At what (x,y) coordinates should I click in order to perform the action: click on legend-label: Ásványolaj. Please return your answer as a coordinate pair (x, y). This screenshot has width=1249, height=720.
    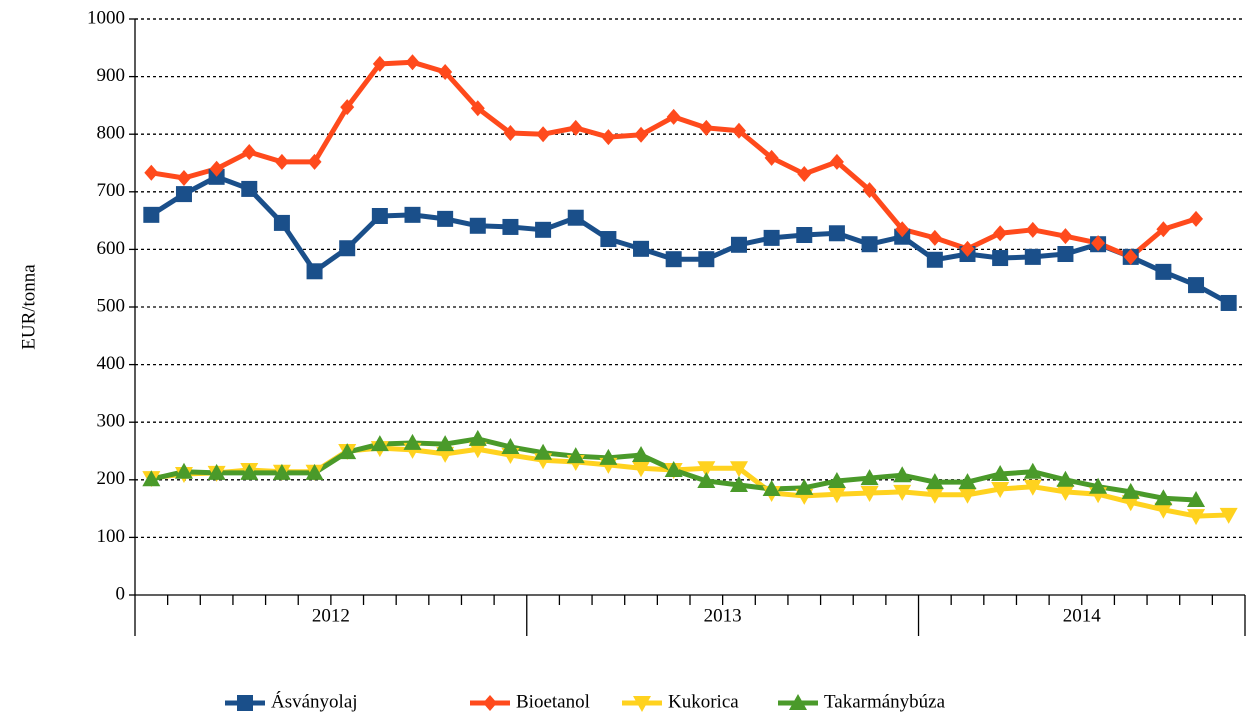
    Looking at the image, I should click on (314, 701).